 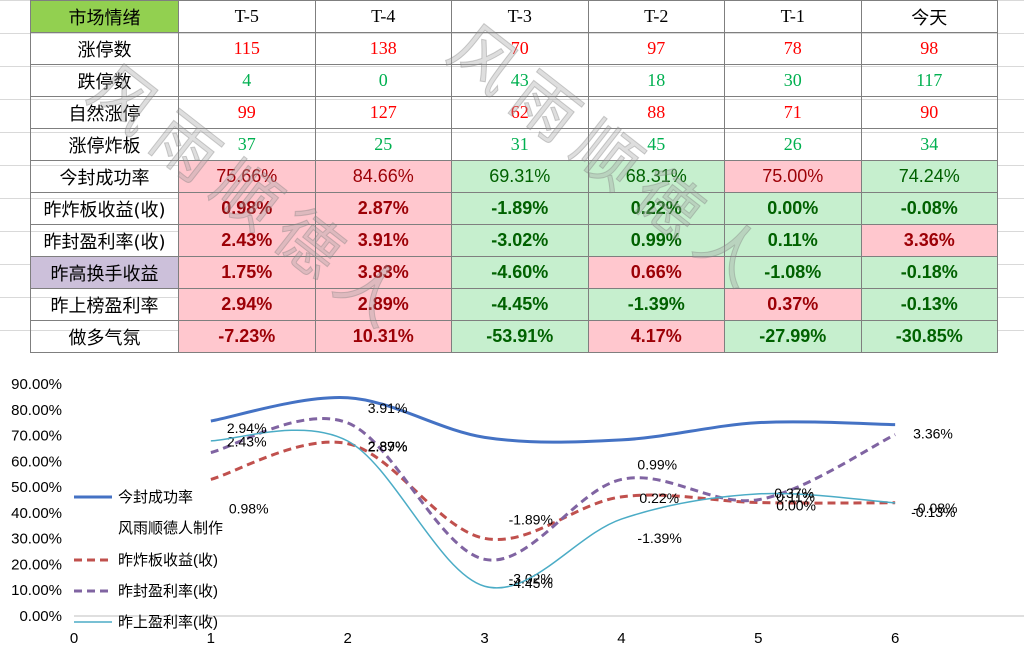 I want to click on table-header-row: 市场情绪 T-5 T-4 T-3 T-2 T-1 今天, so click(x=514, y=16).